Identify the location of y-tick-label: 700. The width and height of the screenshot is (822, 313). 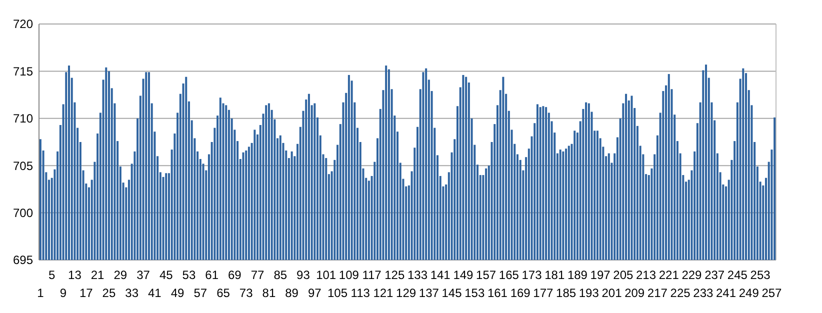
(23, 213).